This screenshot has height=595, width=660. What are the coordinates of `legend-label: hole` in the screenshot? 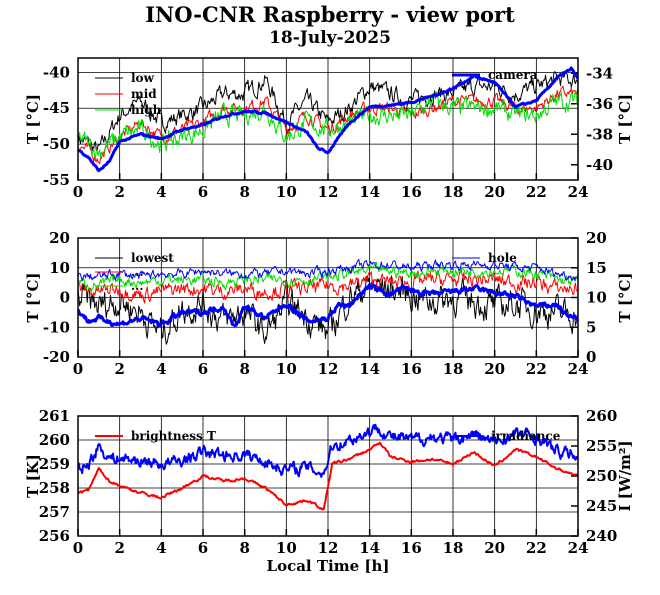 It's located at (502, 258).